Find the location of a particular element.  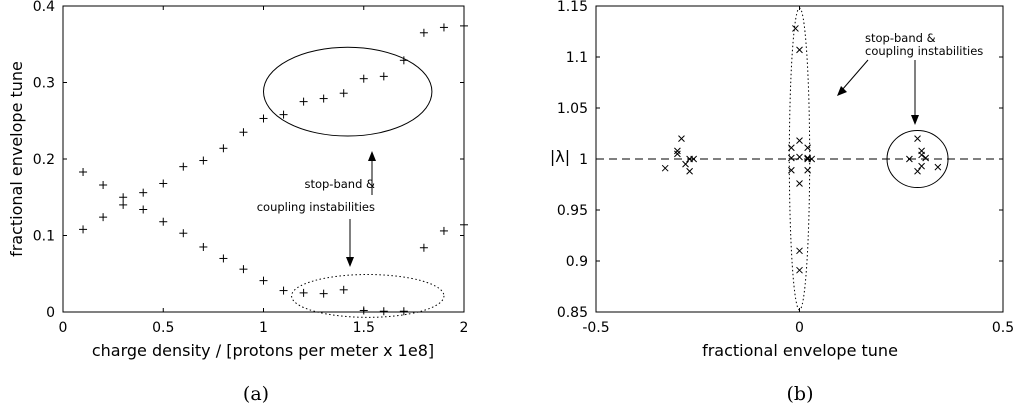

x-tick-label: 0.5 is located at coordinates (1003, 328).